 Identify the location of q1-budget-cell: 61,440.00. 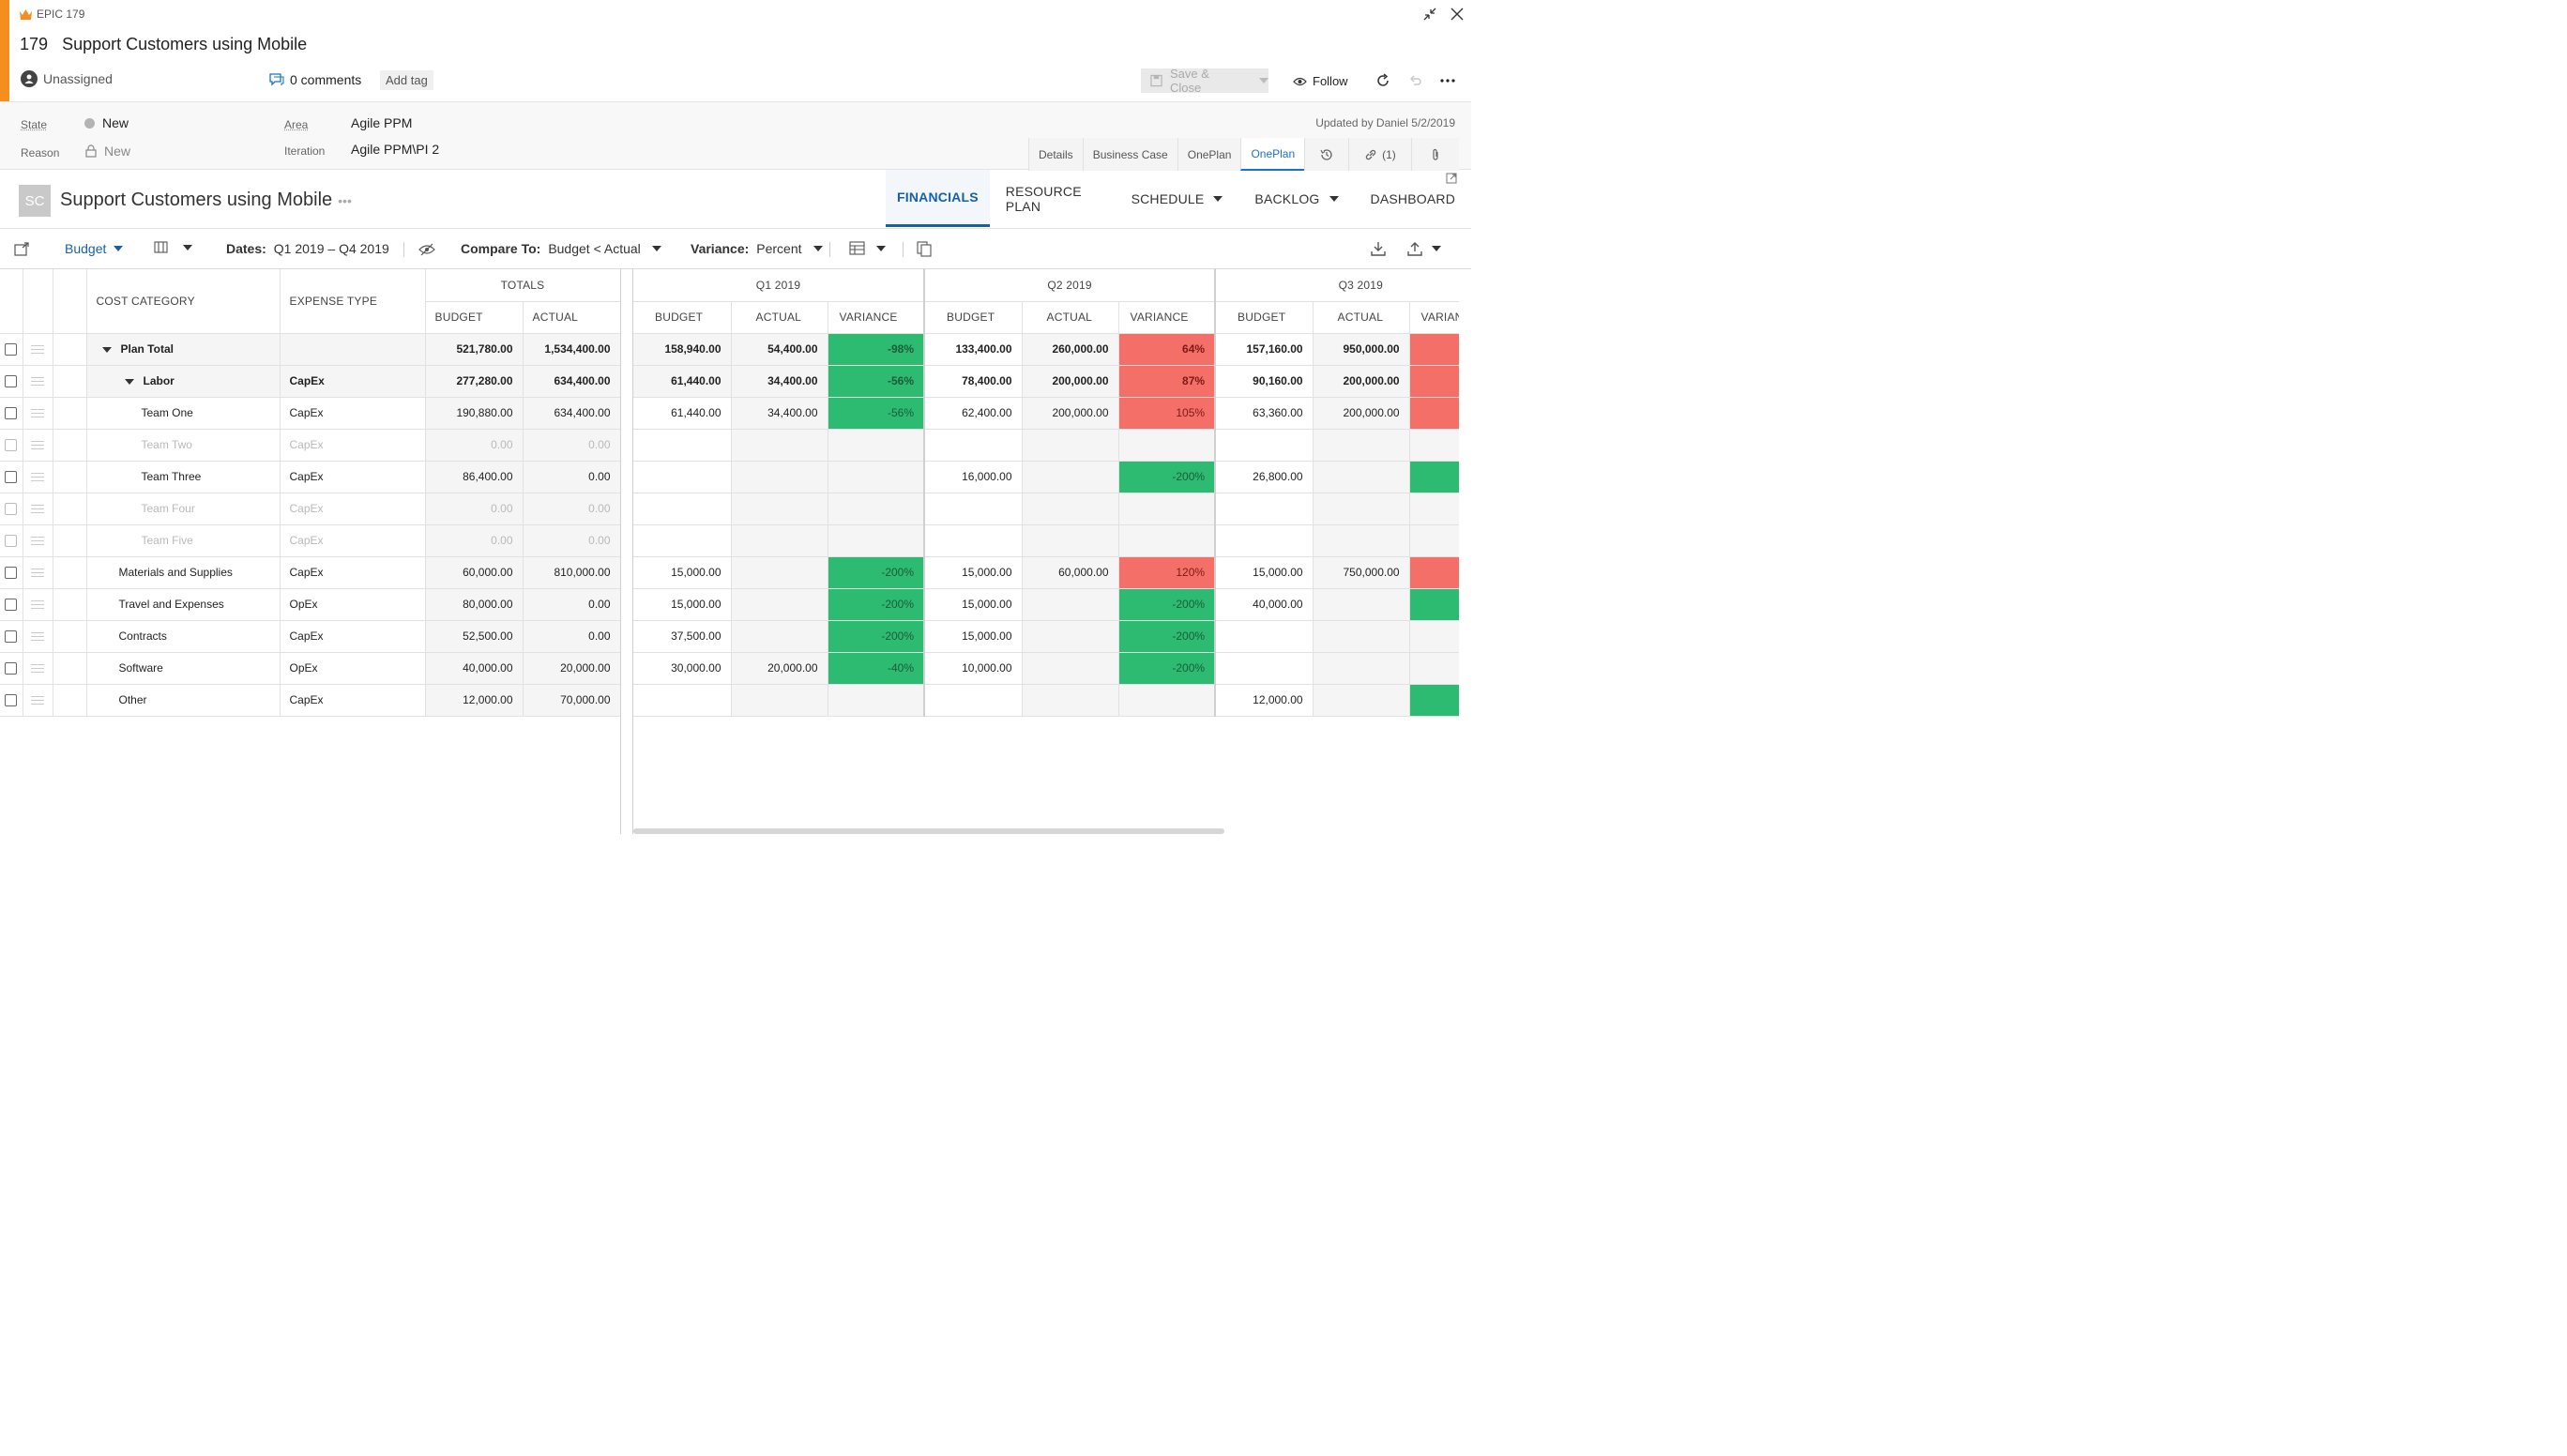
(682, 413).